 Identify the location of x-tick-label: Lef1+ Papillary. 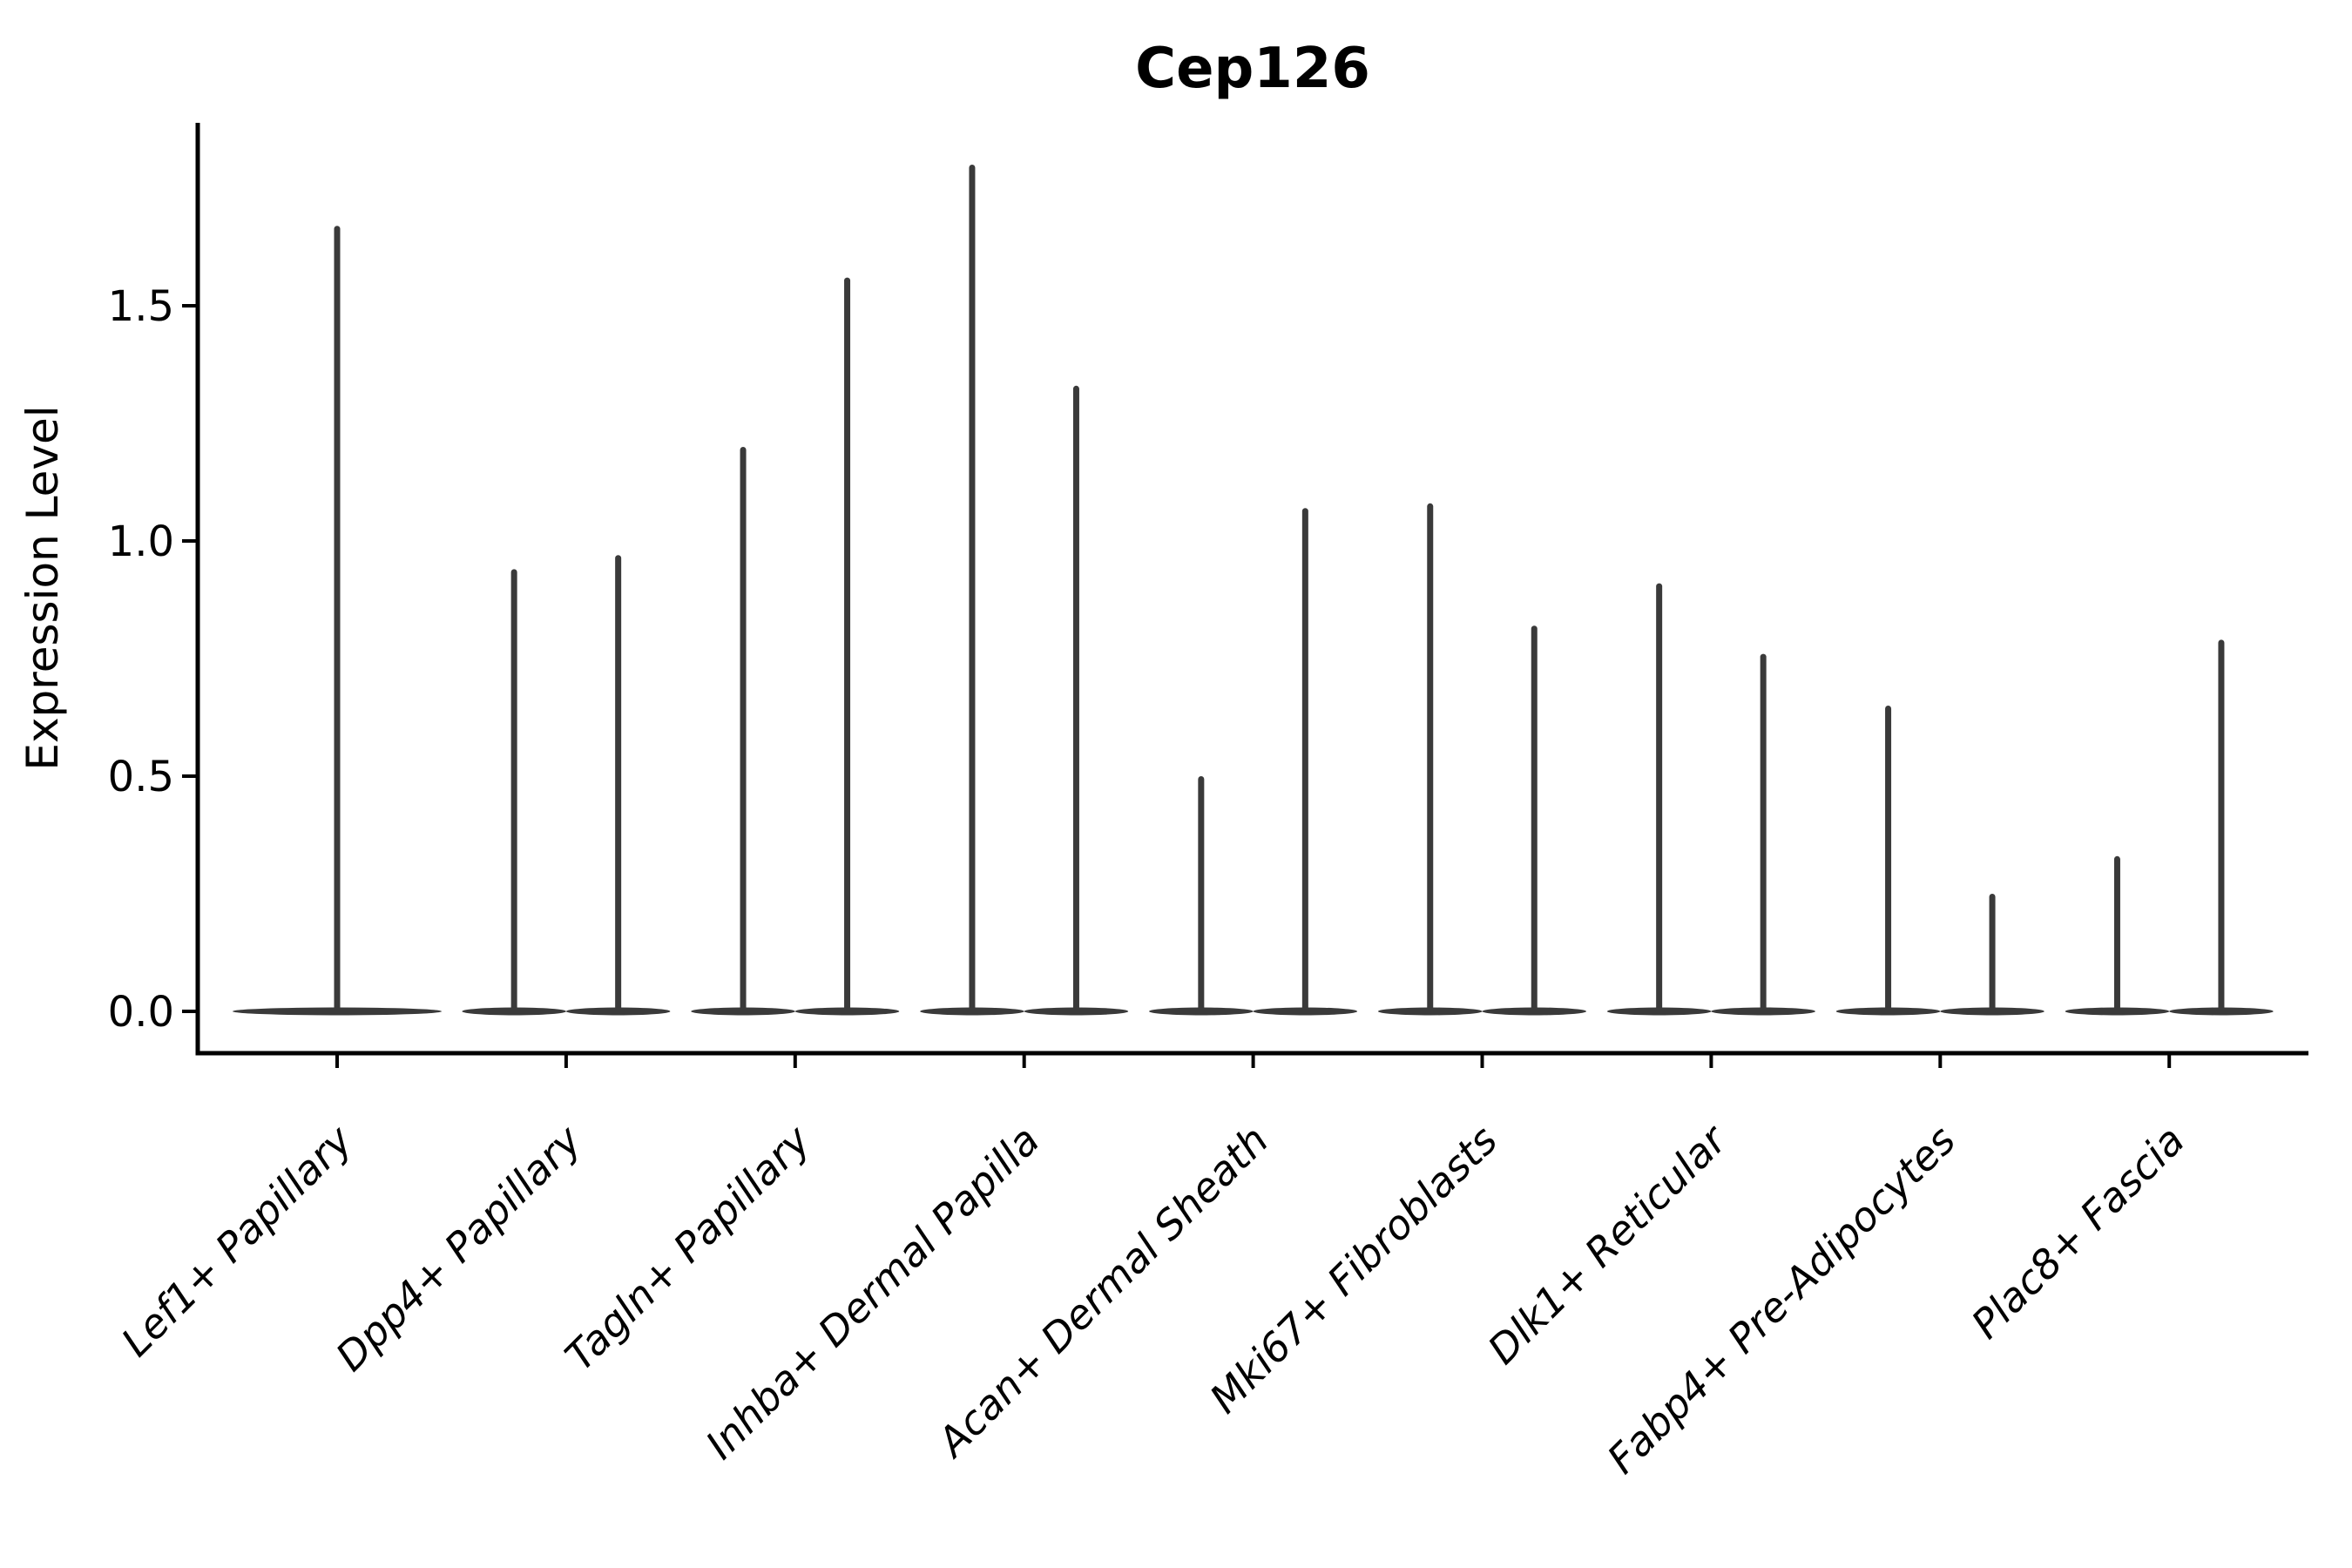
(237, 1241).